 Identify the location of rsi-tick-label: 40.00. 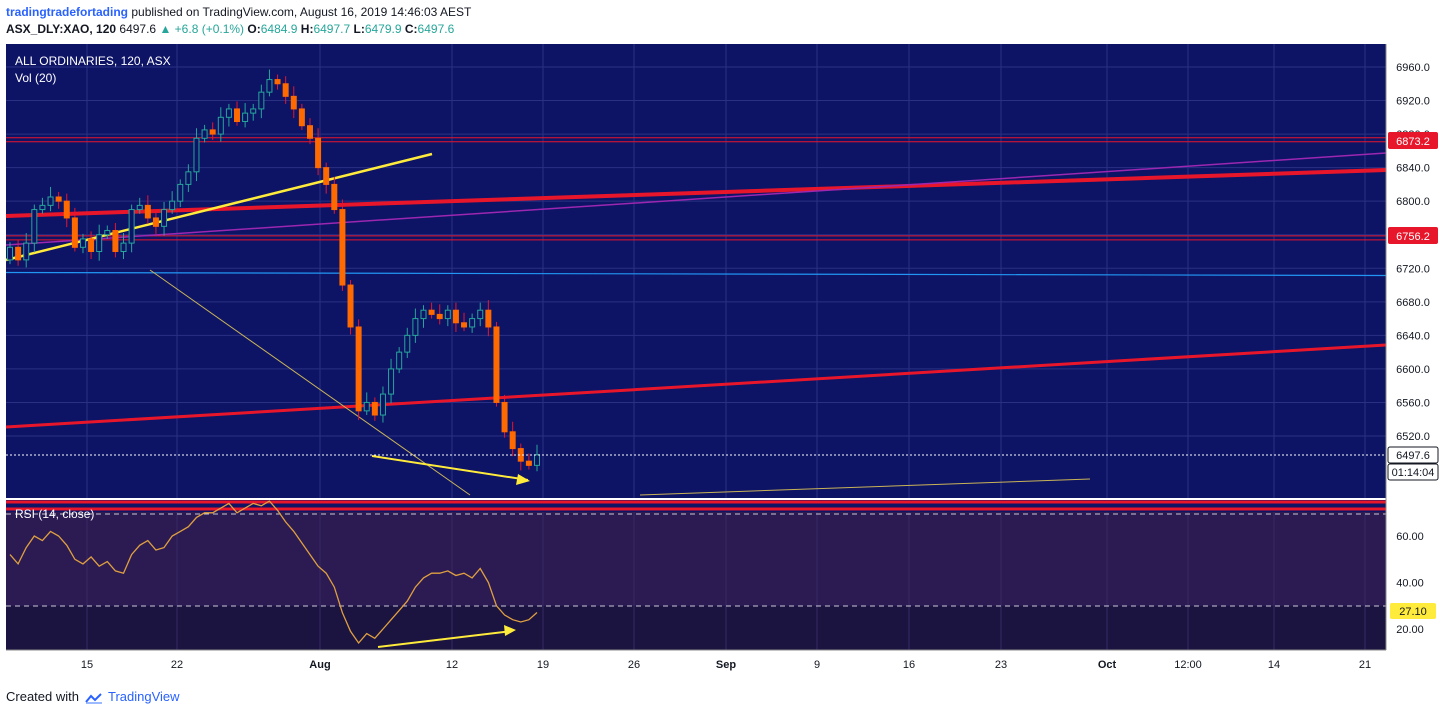
(1410, 584).